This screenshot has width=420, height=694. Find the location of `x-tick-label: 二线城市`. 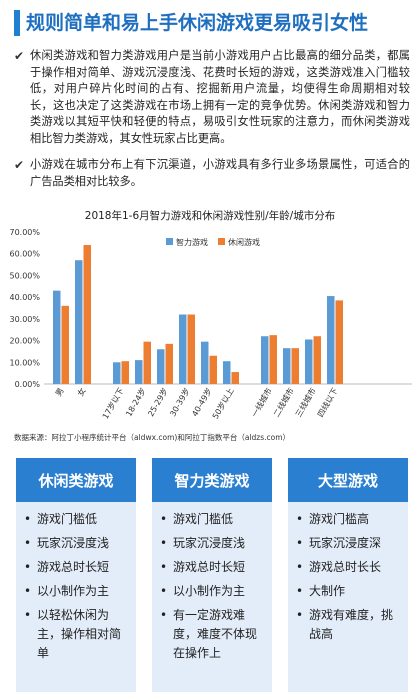

x-tick-label: 二线城市 is located at coordinates (283, 402).